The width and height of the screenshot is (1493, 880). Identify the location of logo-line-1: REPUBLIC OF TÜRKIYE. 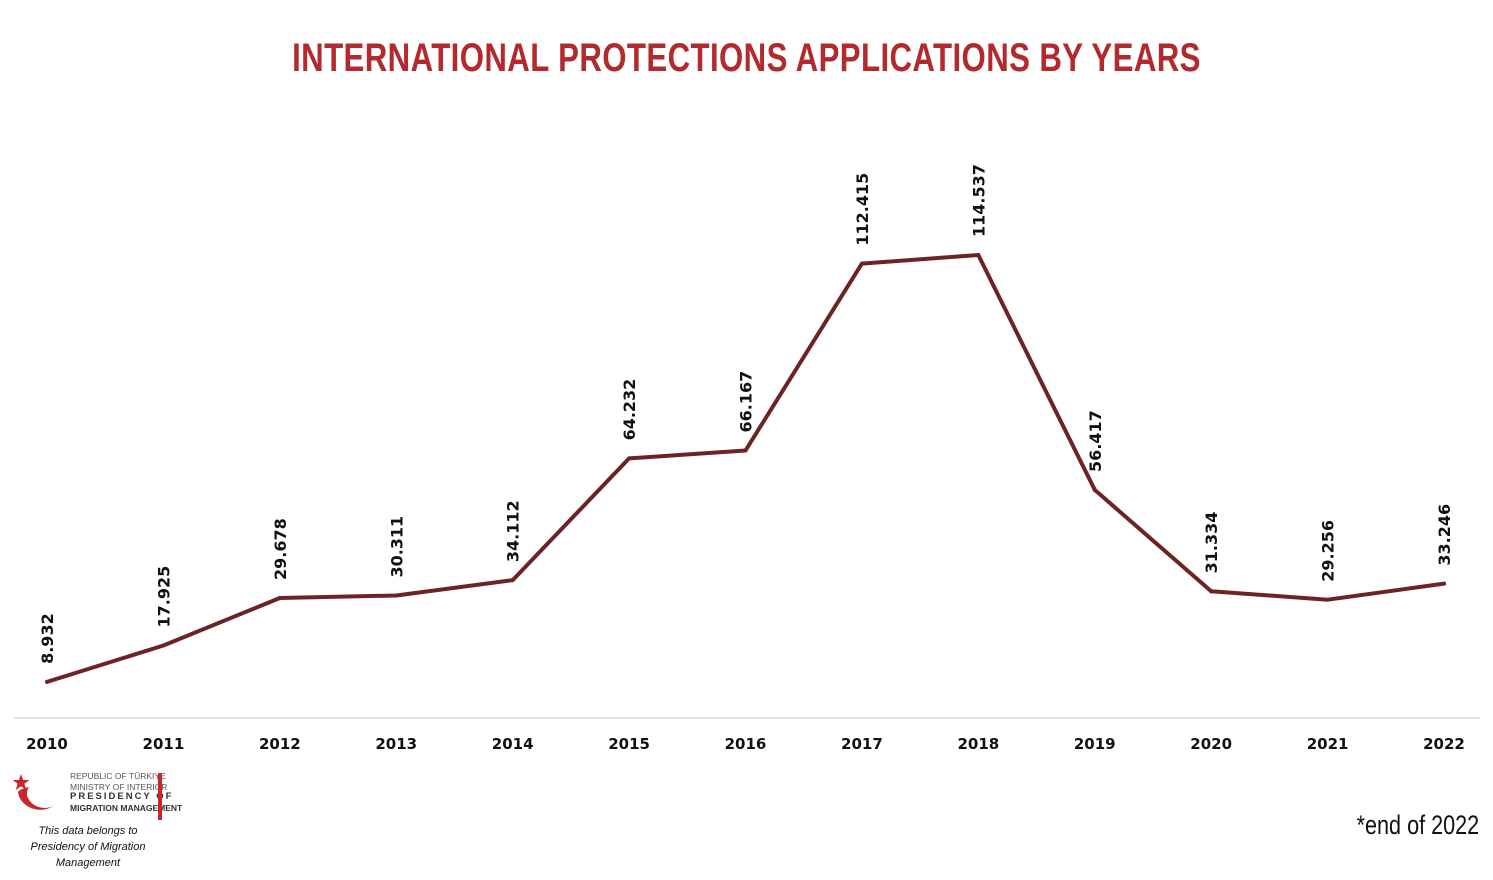
(118, 776).